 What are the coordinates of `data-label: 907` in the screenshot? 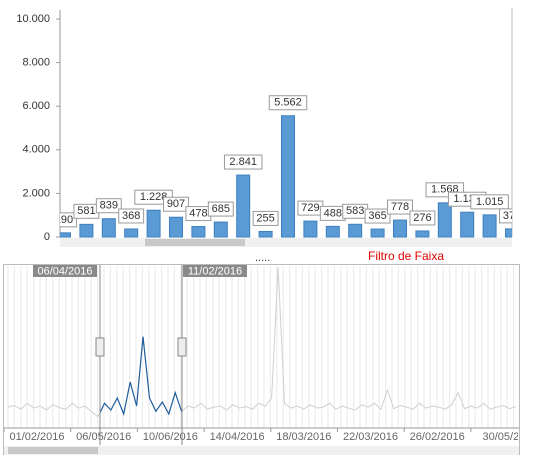 It's located at (176, 204).